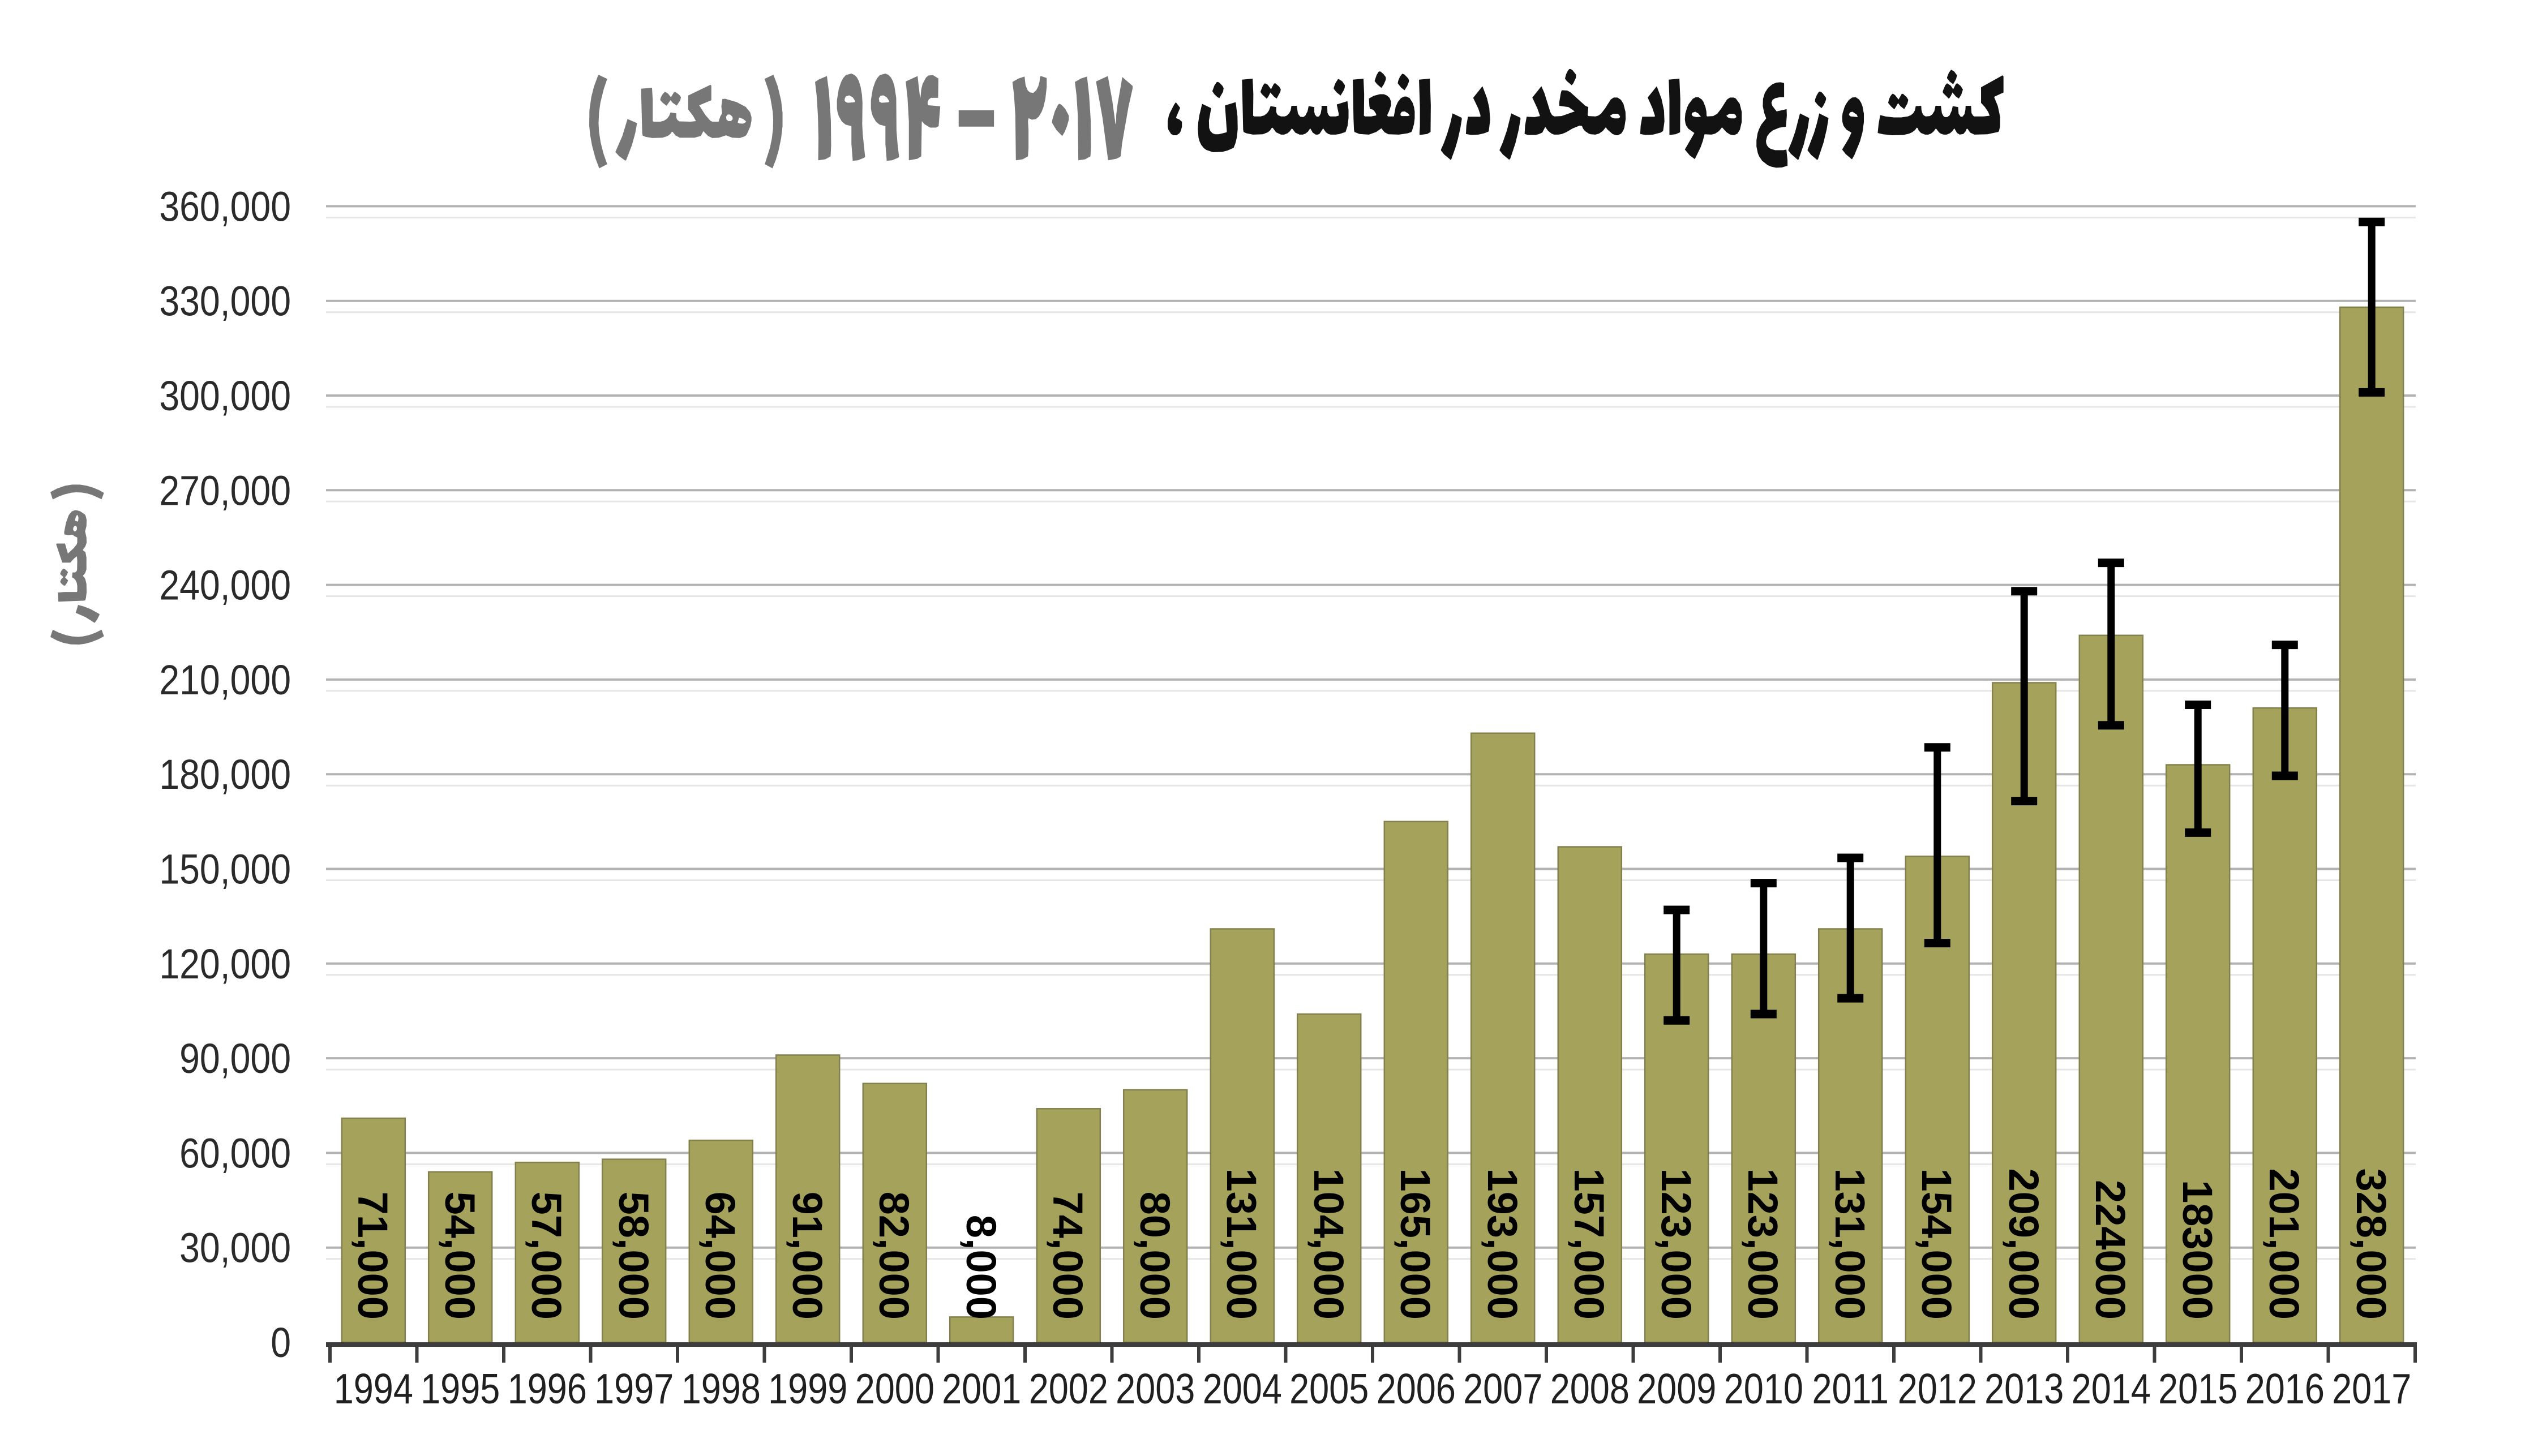 Image resolution: width=2521 pixels, height=1456 pixels. Describe the element at coordinates (225, 868) in the screenshot. I see `svg-text: 150,000` at that location.